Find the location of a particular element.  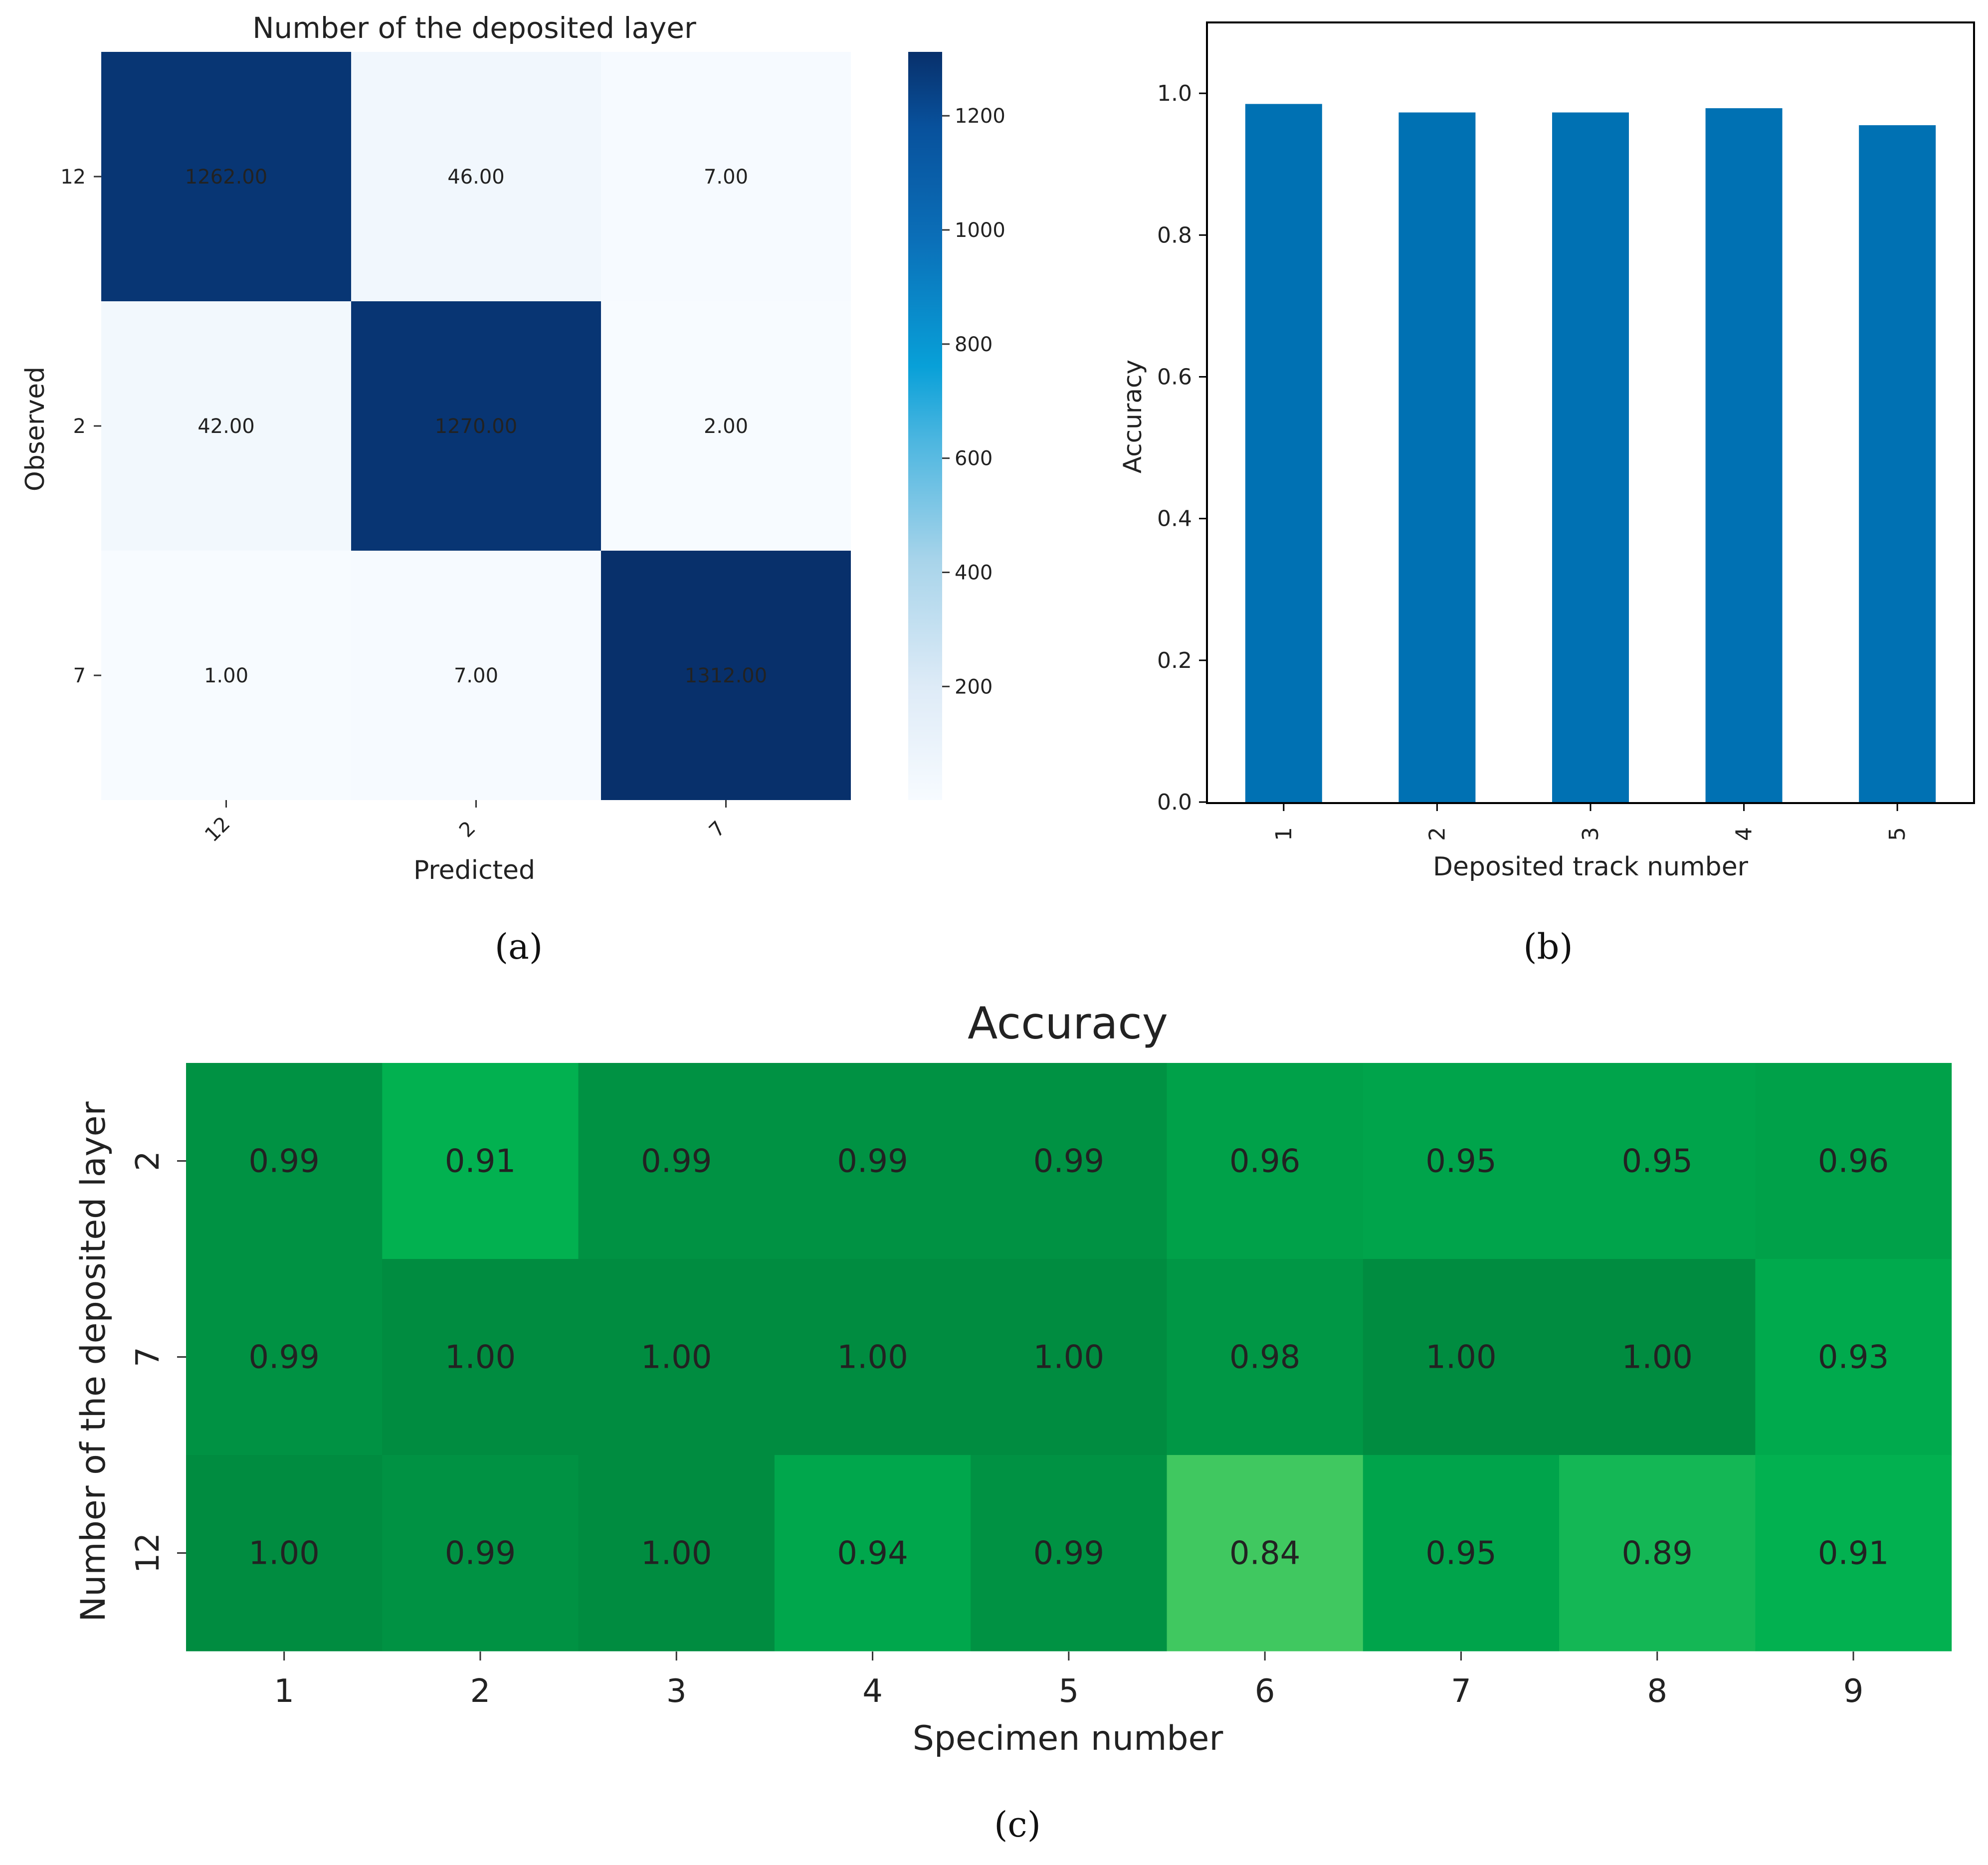

panel-a-caption: (a) is located at coordinates (519, 947).